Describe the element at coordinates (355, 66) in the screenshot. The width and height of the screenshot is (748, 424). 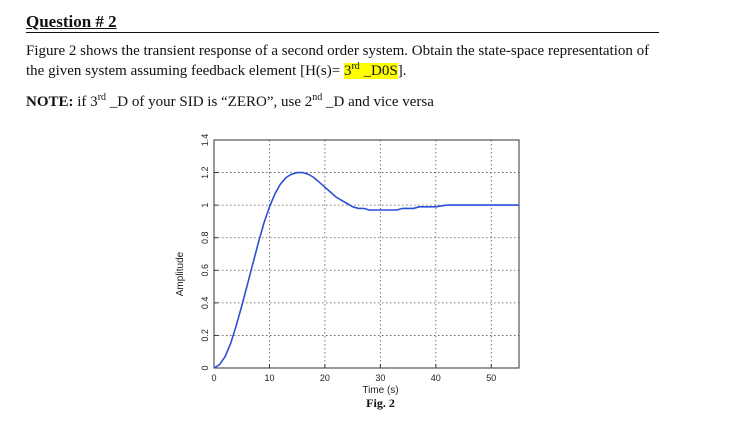
I see `highlight-superscript: rd` at that location.